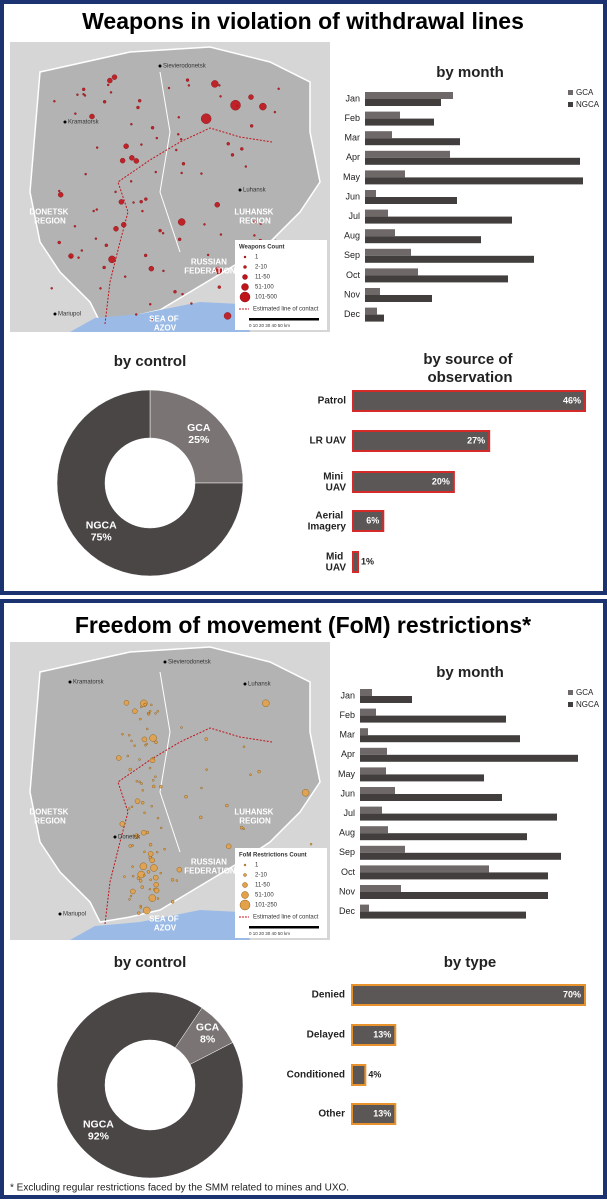 This screenshot has width=607, height=1200. Describe the element at coordinates (352, 314) in the screenshot. I see `y-tick-label: Dec` at that location.